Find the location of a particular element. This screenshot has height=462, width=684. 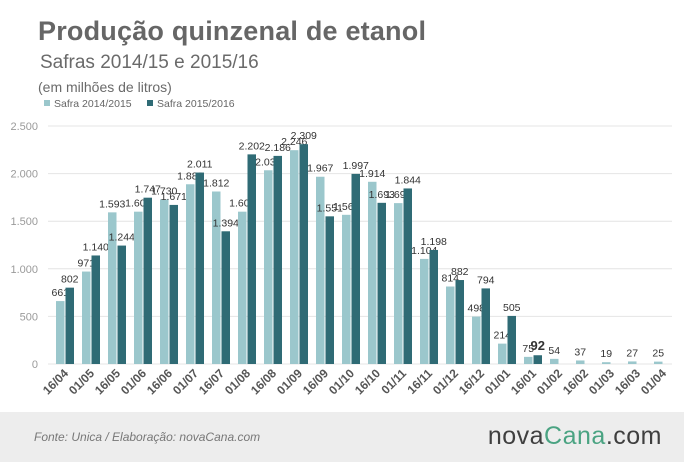

x-tick-label: 16/01 is located at coordinates (523, 381).